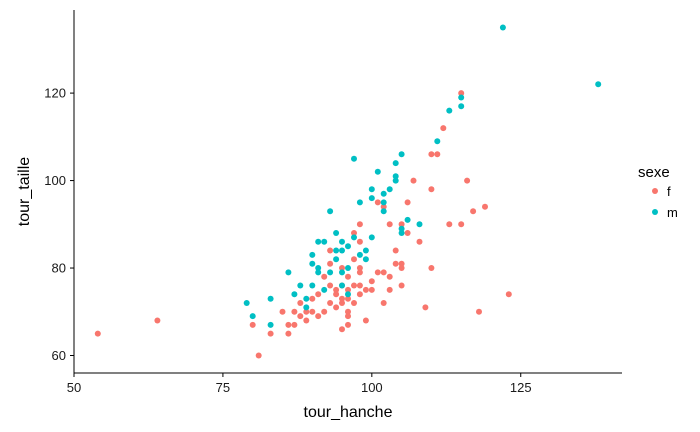 Image resolution: width=700 pixels, height=432 pixels. I want to click on legend-title: sexe, so click(654, 172).